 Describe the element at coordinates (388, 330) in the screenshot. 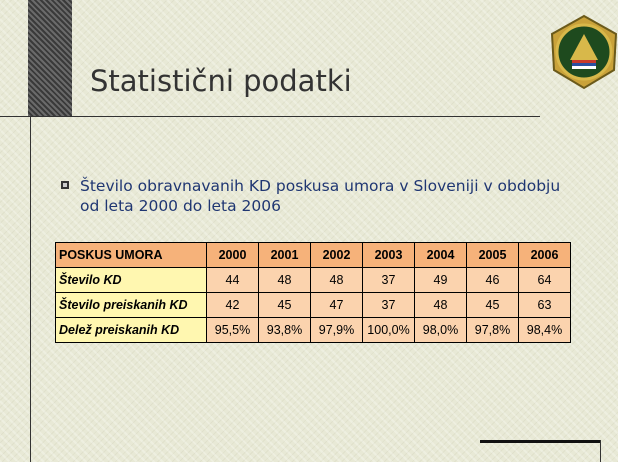

I see `cell: 100,0%` at that location.